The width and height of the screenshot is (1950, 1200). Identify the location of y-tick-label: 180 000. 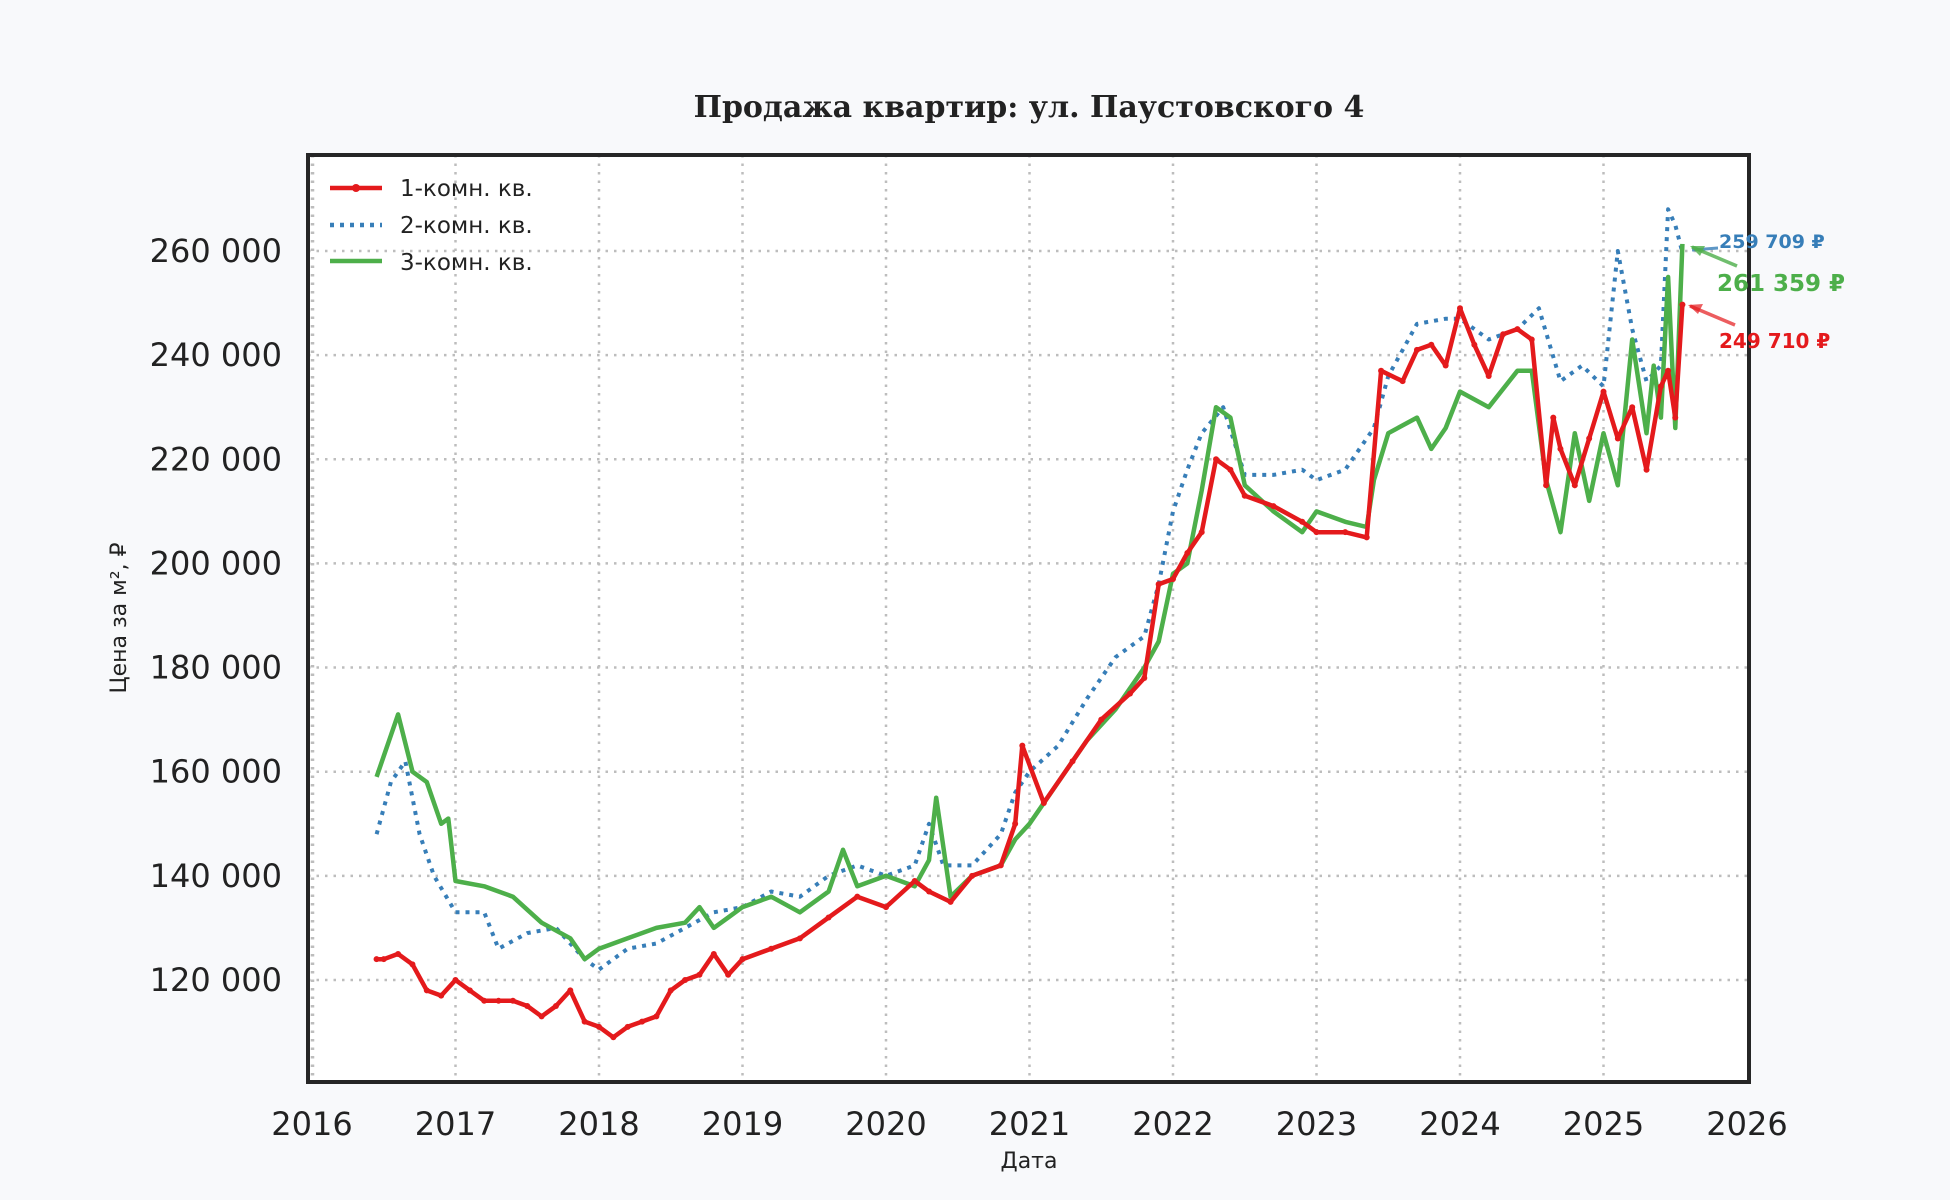
(216, 668).